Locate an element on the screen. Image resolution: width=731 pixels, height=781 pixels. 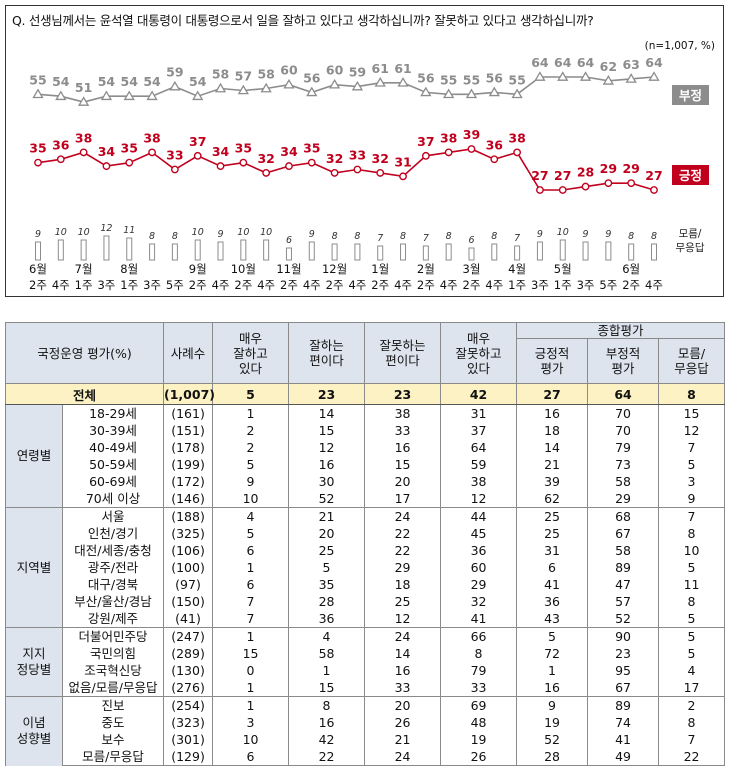
x-tick-month: 10월 is located at coordinates (243, 269).